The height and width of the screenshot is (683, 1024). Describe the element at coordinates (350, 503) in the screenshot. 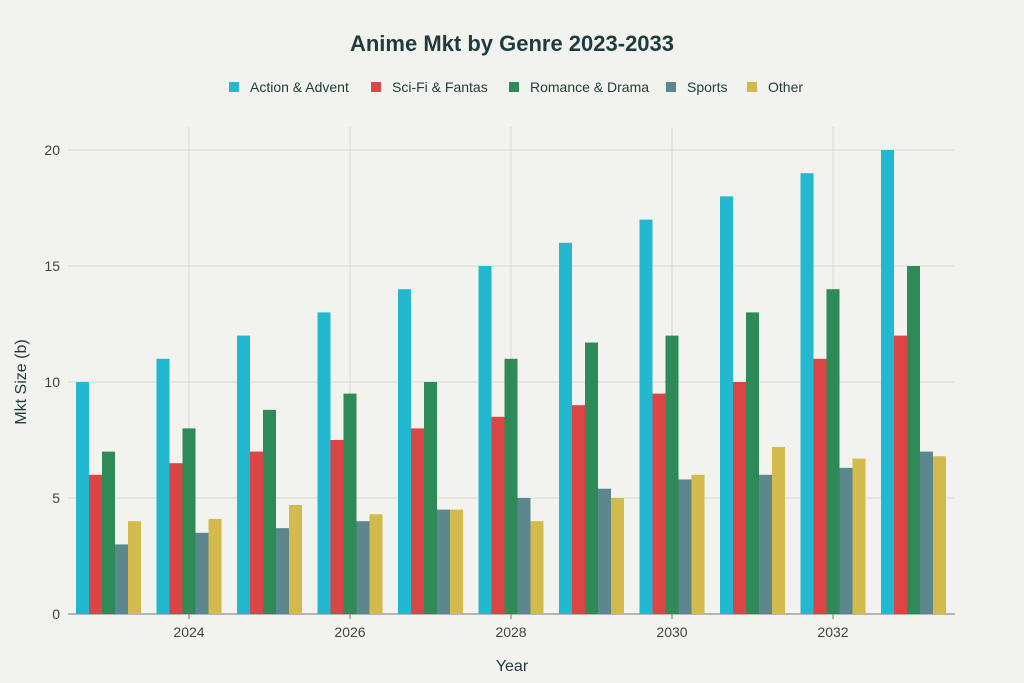

I see `bar-romance-drama-2026` at that location.